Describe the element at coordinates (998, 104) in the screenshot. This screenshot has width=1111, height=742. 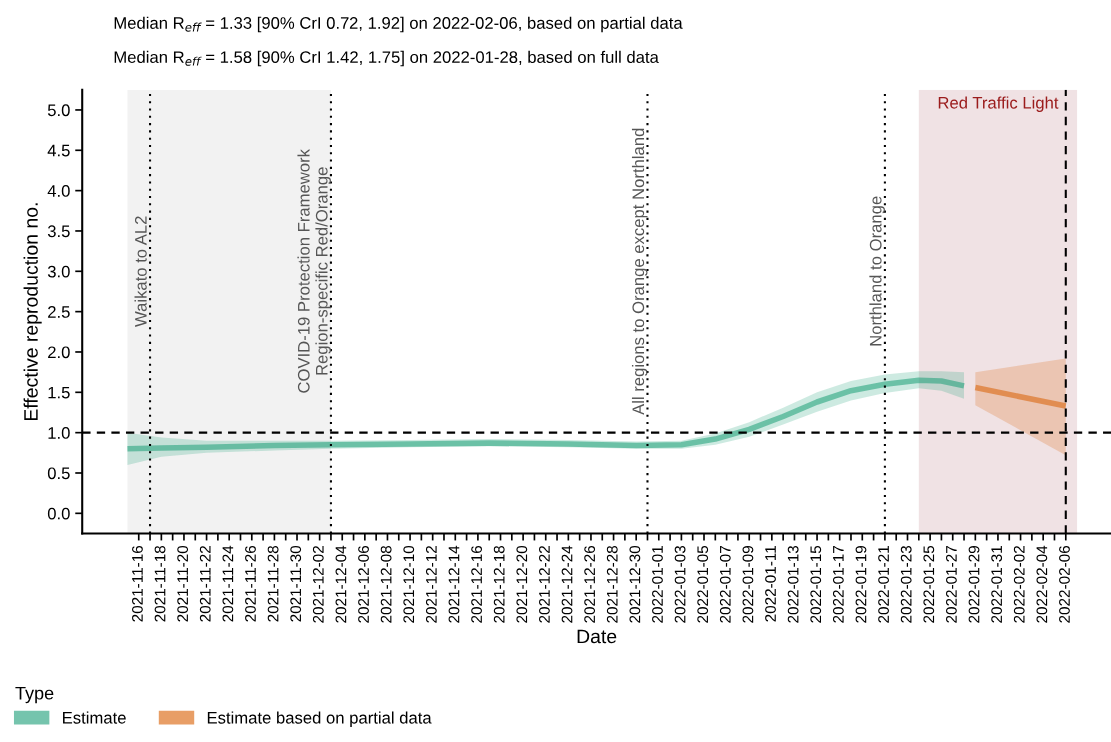
I see `band-label: Red Traffic Light` at that location.